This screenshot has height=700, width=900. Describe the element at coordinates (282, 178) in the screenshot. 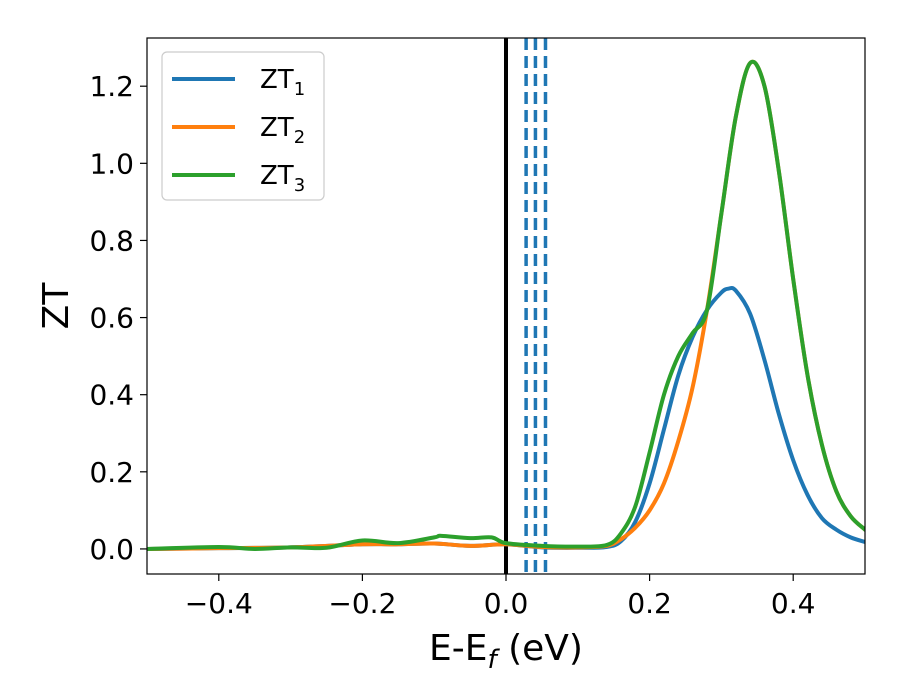

I see `legend-label-ZT3: ZT3` at that location.